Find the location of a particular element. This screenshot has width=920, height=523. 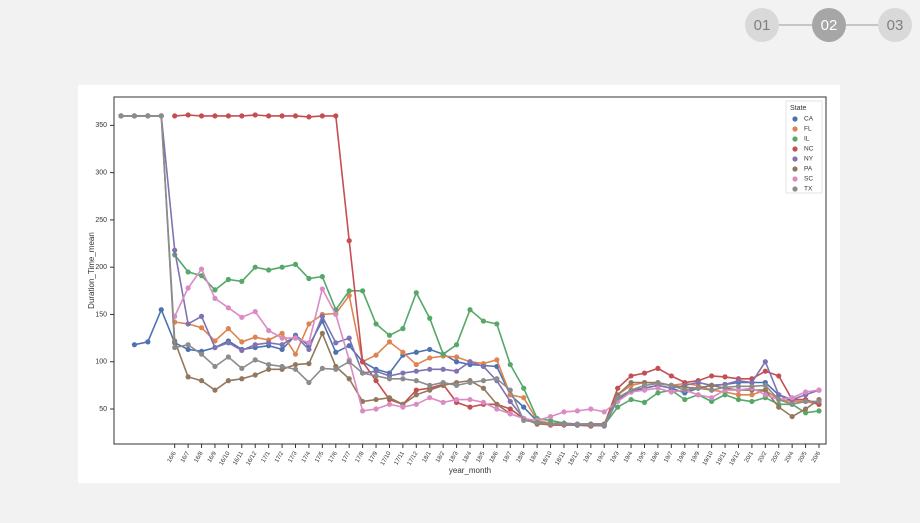

x-tick-label: 19/9 is located at coordinates (695, 457).